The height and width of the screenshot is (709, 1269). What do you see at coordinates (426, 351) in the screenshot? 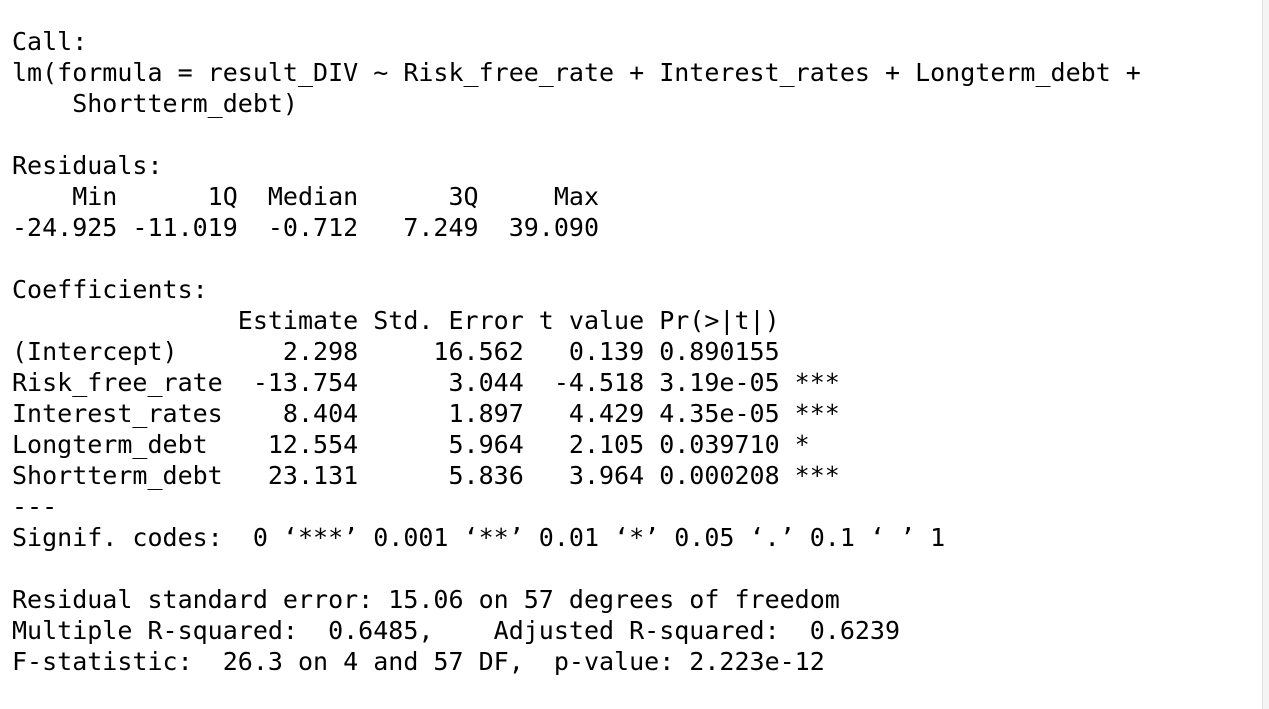
I see `coefficient-row-intercept: (Intercept) 2.298 16.562 0.139 0.890155` at bounding box center [426, 351].